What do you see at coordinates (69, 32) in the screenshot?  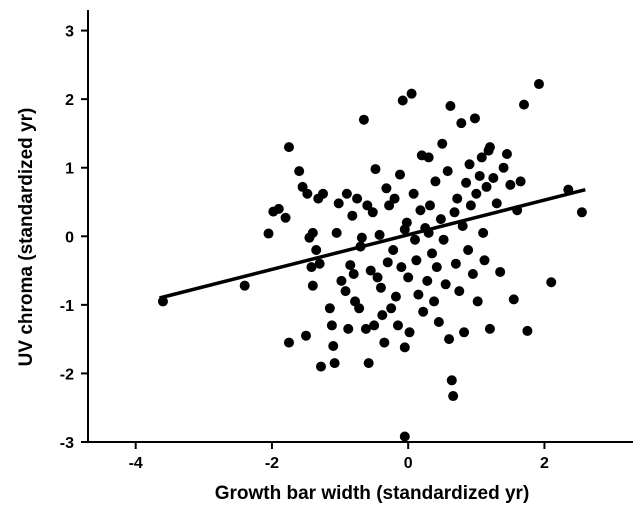 I see `y-tick-label: 3` at bounding box center [69, 32].